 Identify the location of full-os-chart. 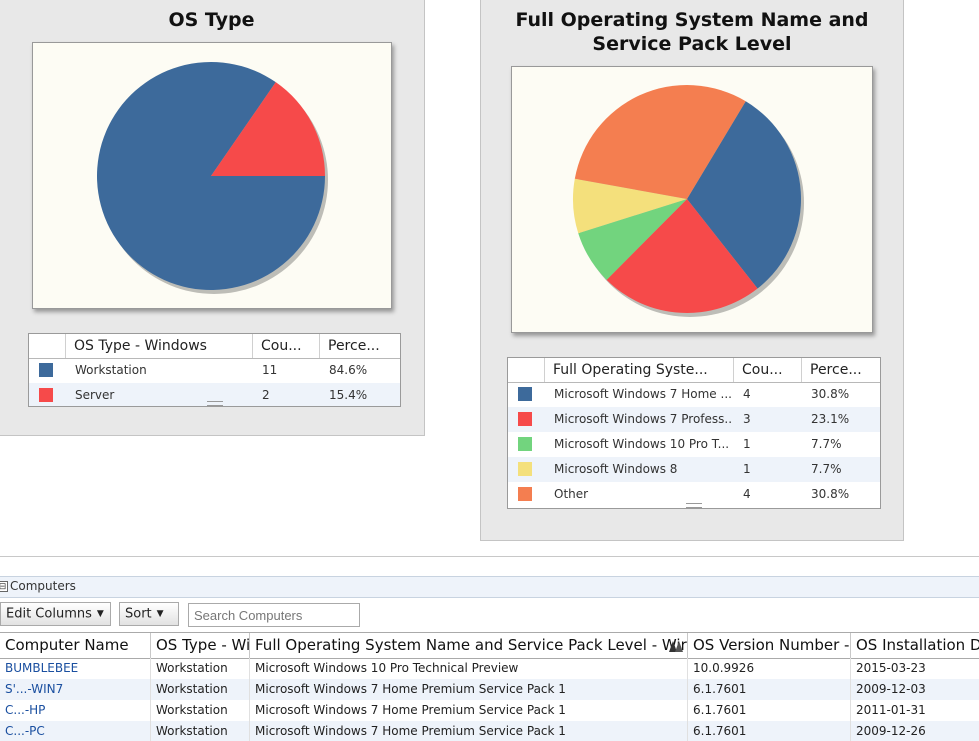
(692, 199).